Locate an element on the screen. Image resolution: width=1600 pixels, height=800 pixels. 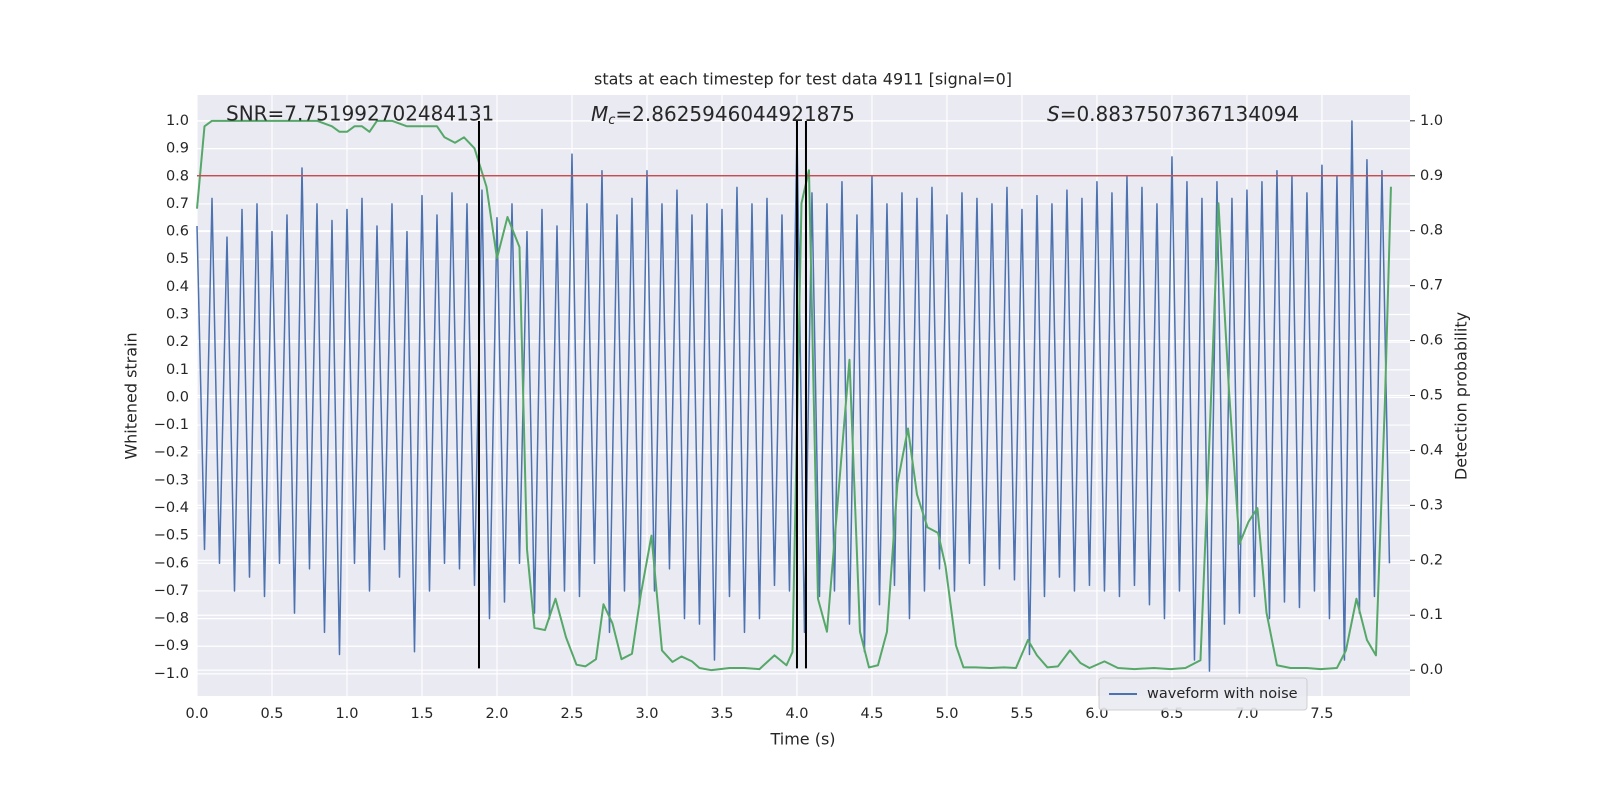
y2-tick-label: 0.4 is located at coordinates (1431, 450).